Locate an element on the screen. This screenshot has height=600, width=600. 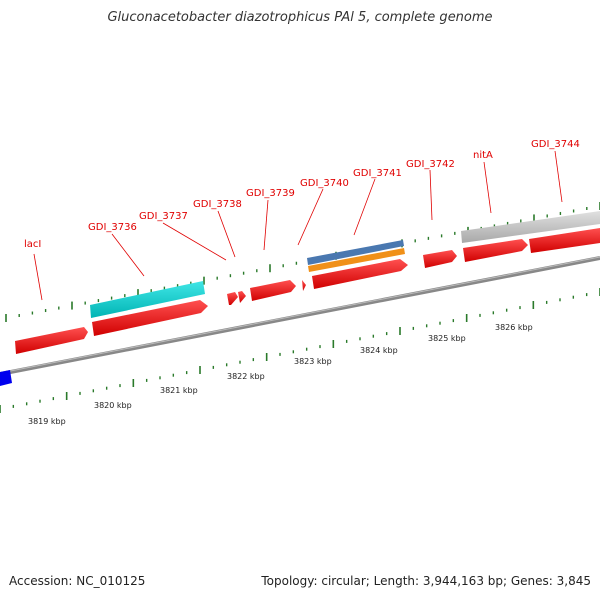
gene-label-lacI: lacI is located at coordinates (32, 244).